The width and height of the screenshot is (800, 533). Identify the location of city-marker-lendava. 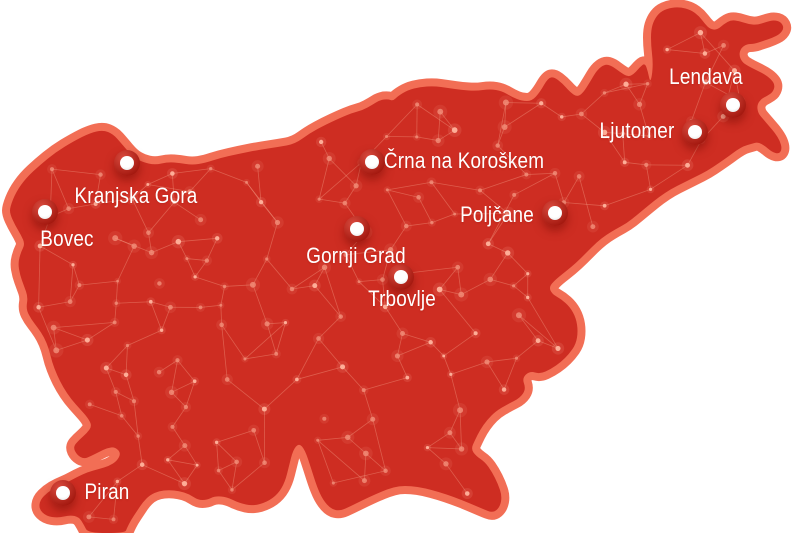
(733, 105).